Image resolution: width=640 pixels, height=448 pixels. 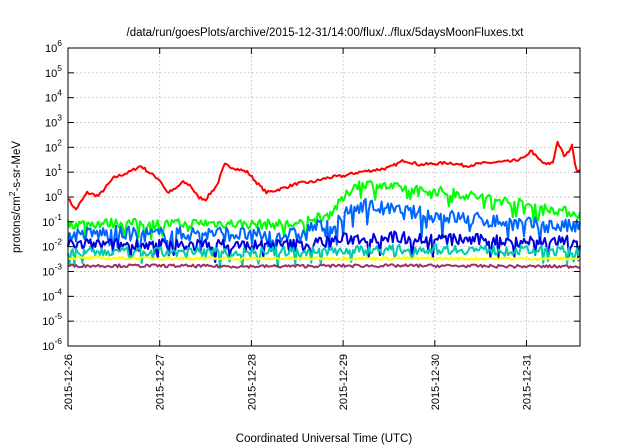 I want to click on y-tick-label: 10¹, so click(x=53, y=170).